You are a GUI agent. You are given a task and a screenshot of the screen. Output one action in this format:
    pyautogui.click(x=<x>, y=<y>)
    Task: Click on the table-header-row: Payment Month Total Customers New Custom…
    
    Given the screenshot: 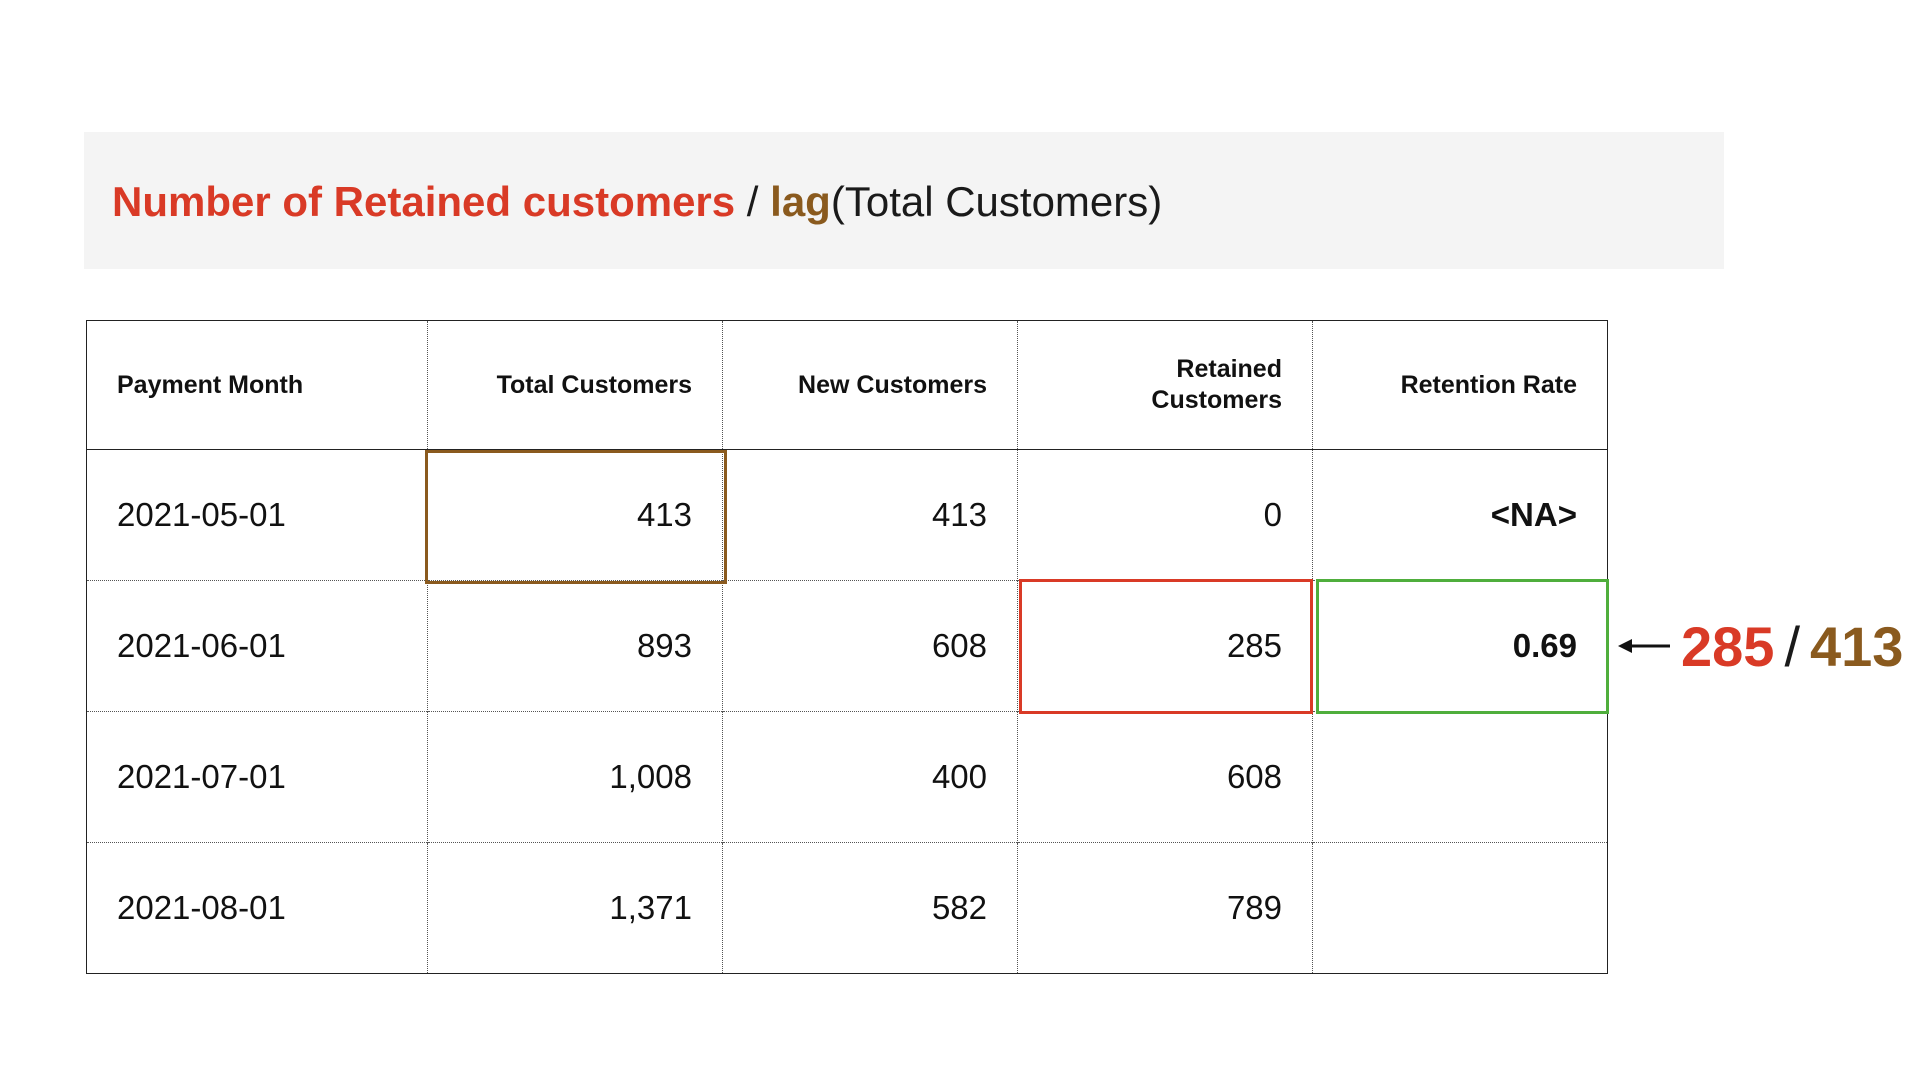 What is the action you would take?
    pyautogui.click(x=847, y=385)
    